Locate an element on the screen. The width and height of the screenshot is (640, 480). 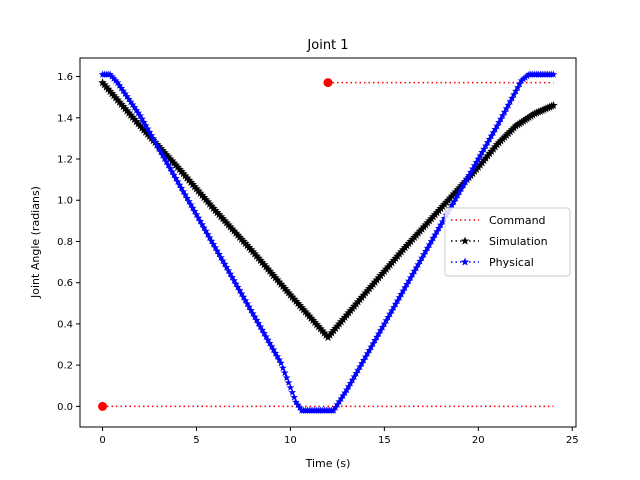
chart-title: Joint 1 is located at coordinates (327, 45).